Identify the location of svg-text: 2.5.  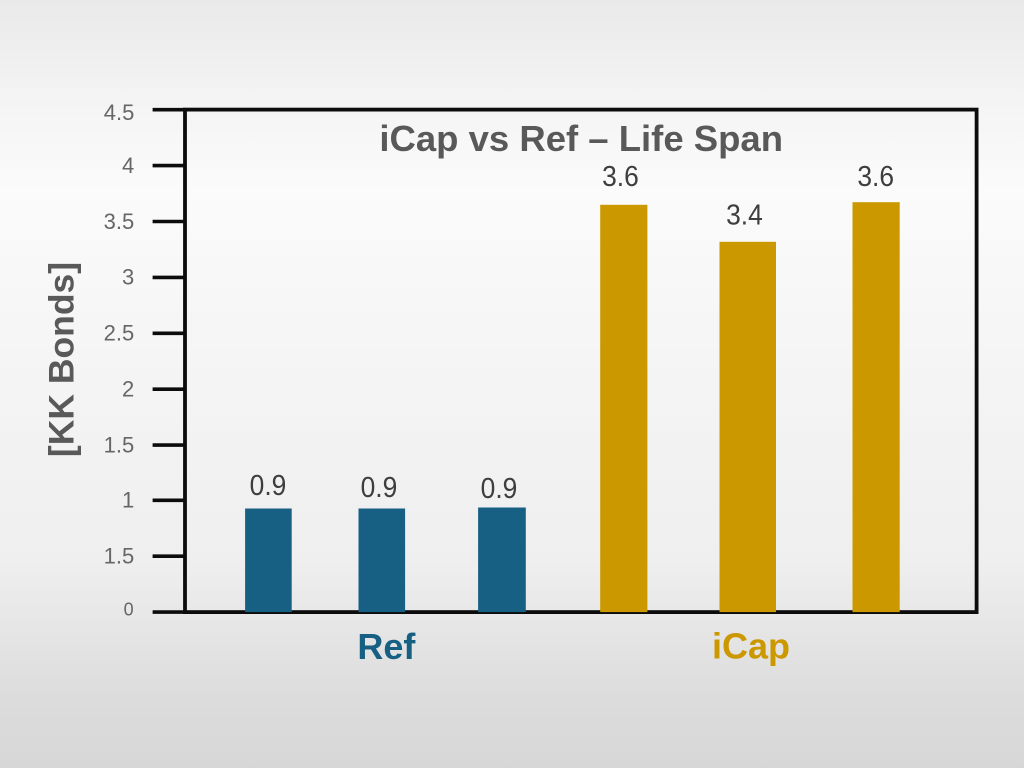
(119, 333).